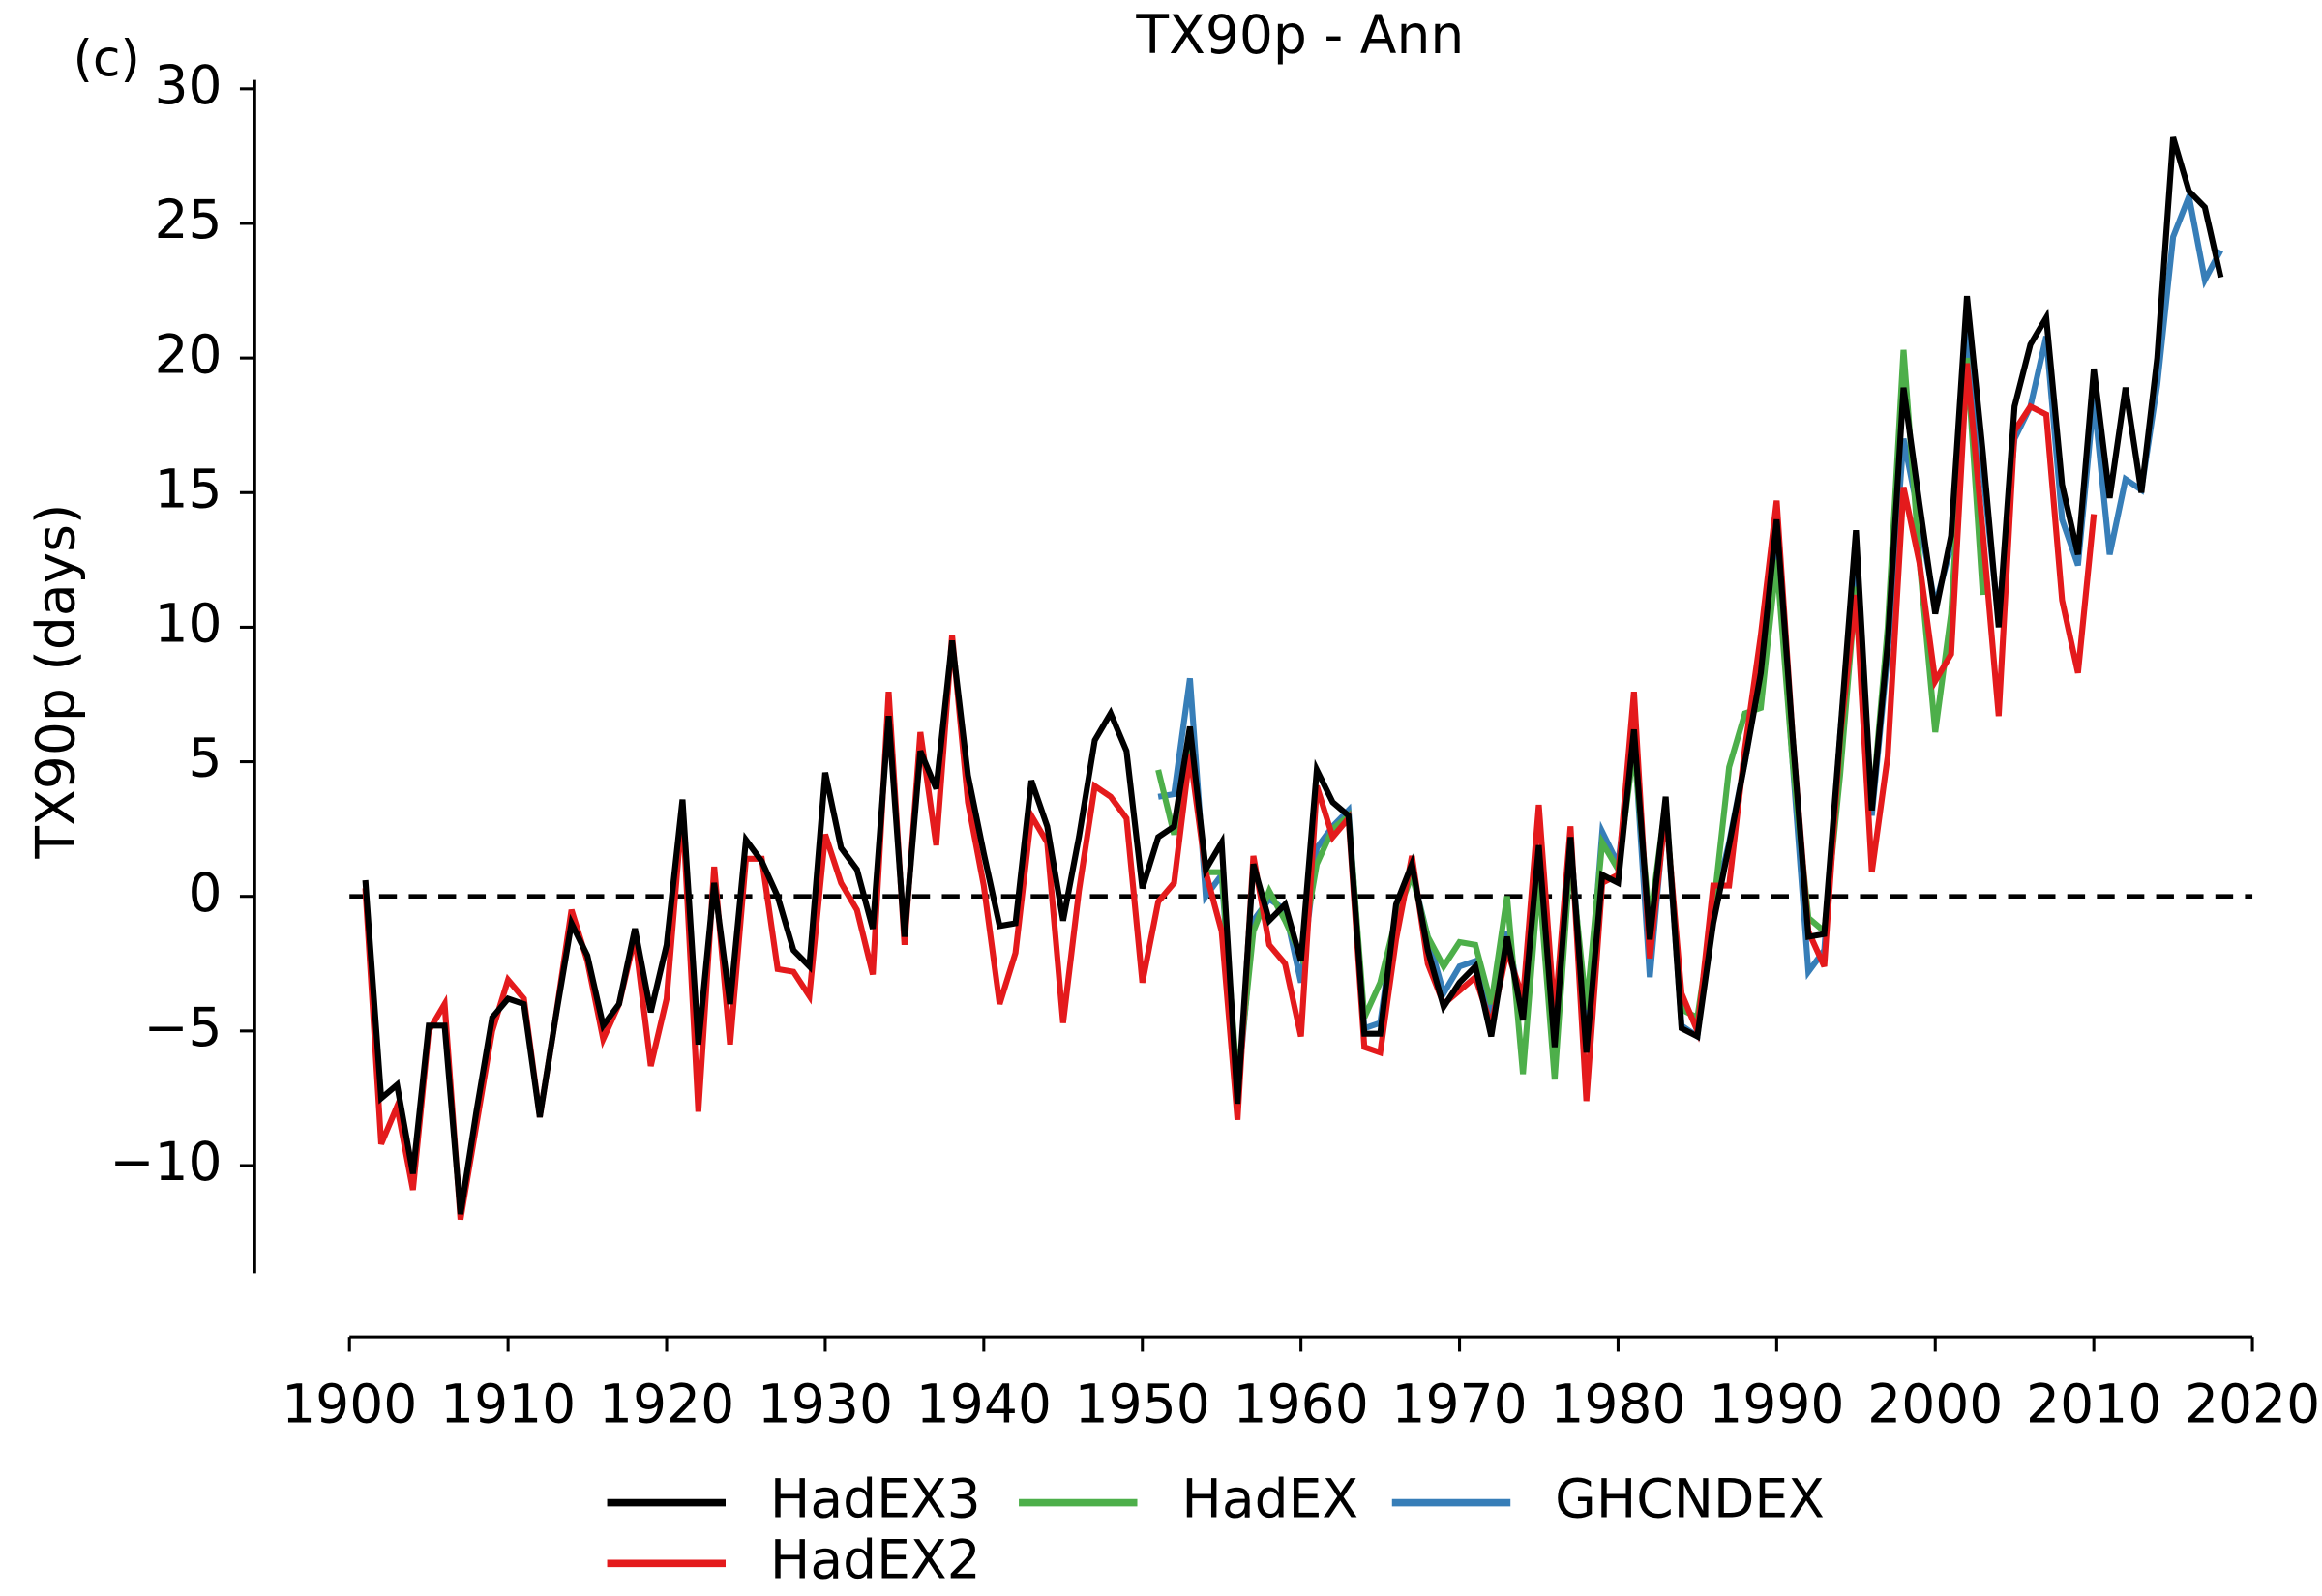 This screenshot has width=2322, height=1596. I want to click on y-tick-label: 10, so click(188, 624).